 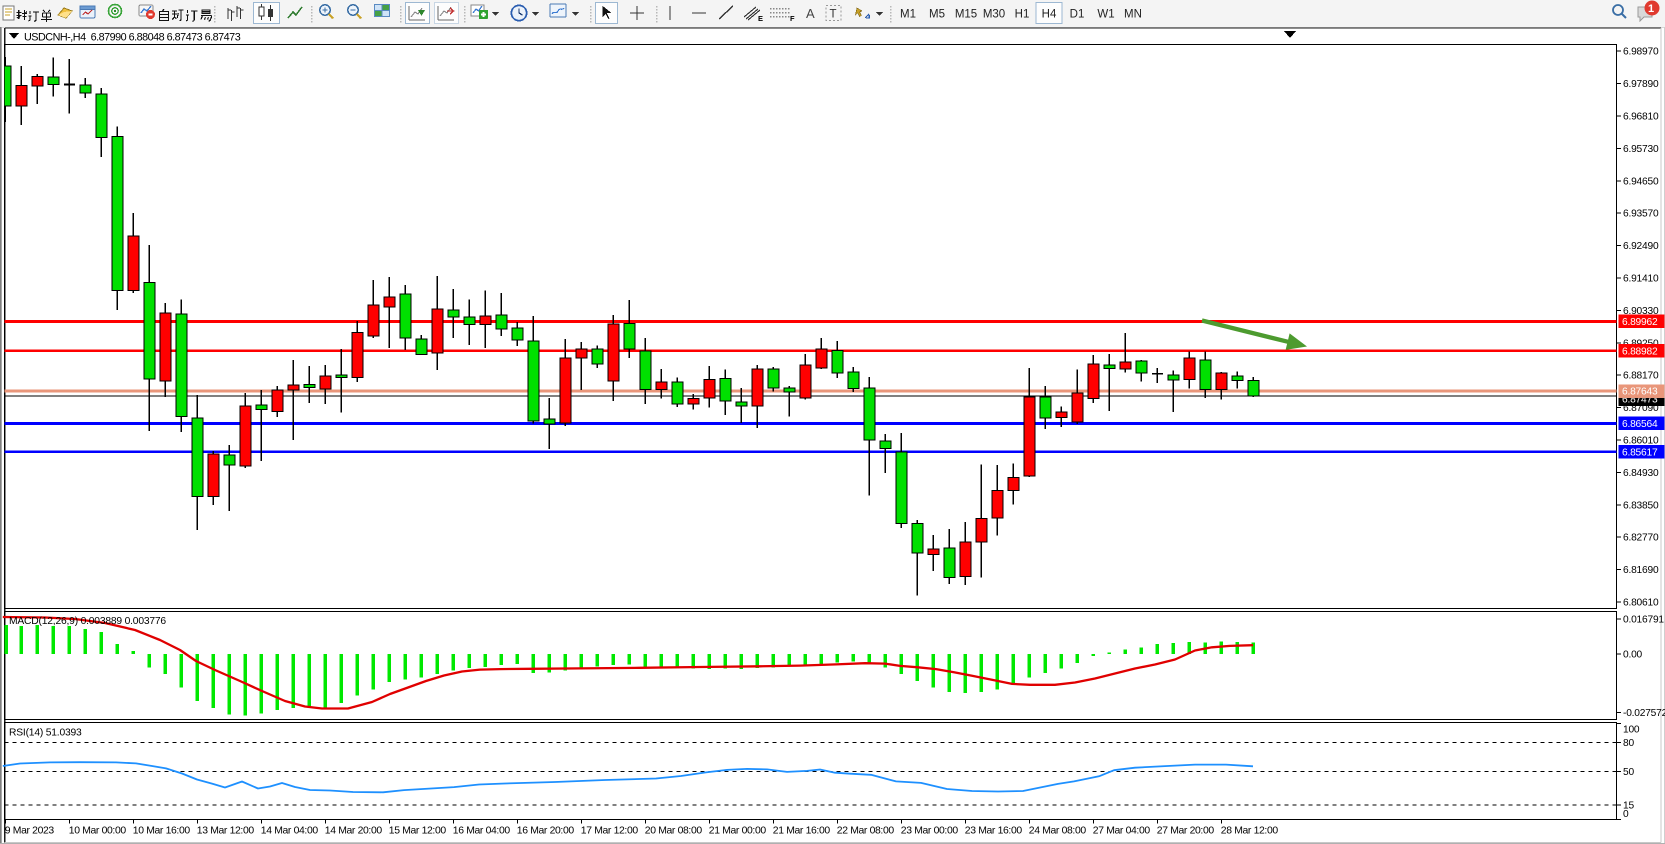 What do you see at coordinates (1643, 619) in the screenshot?
I see `svg-text: 0.016791` at bounding box center [1643, 619].